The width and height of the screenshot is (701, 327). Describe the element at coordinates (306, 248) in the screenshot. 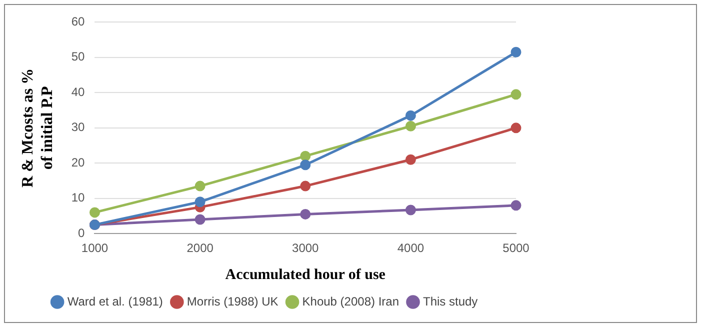

I see `x-tick-label: 3000` at that location.